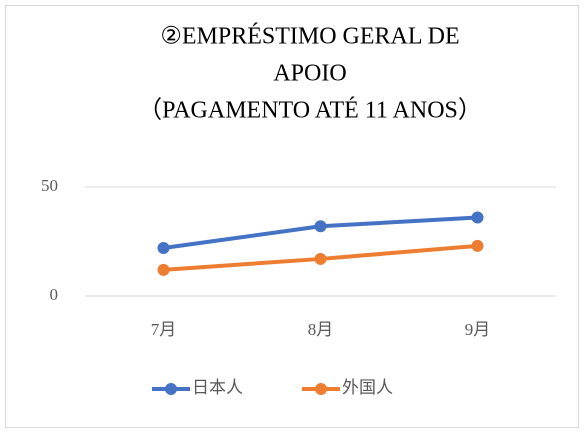  Describe the element at coordinates (310, 111) in the screenshot. I see `chart-title: （PAGAMENTO ATÉ 11 ANOS）` at that location.